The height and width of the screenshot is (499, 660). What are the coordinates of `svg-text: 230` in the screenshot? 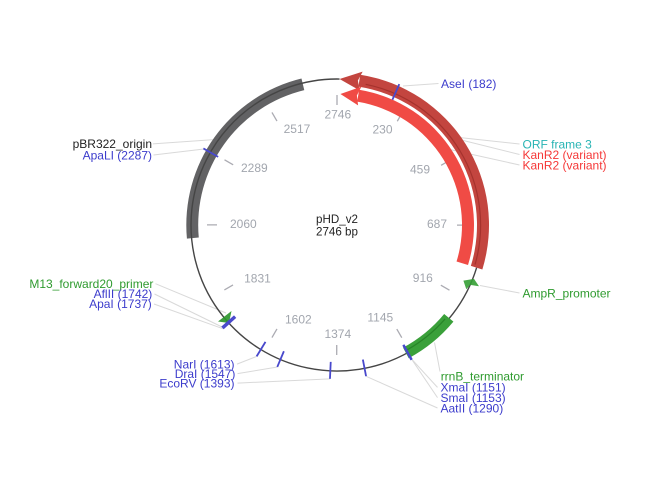 It's located at (382, 130).